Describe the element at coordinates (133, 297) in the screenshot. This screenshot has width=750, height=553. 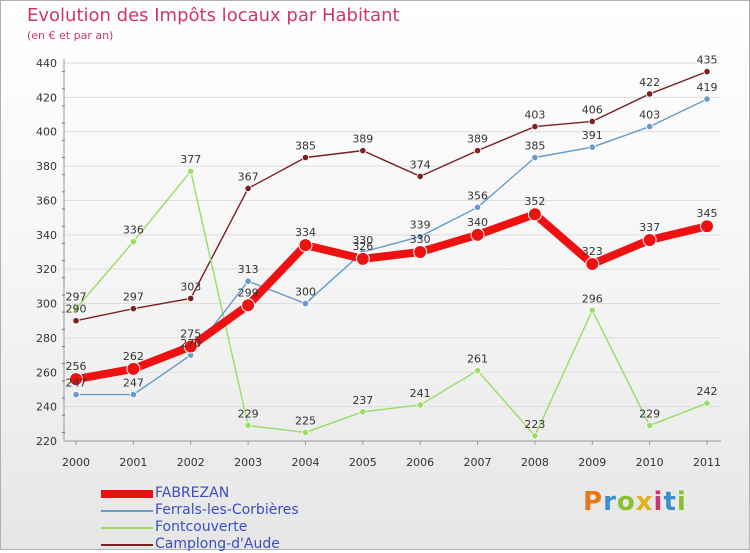
I see `data-label-camplong-d-aude: 297` at that location.